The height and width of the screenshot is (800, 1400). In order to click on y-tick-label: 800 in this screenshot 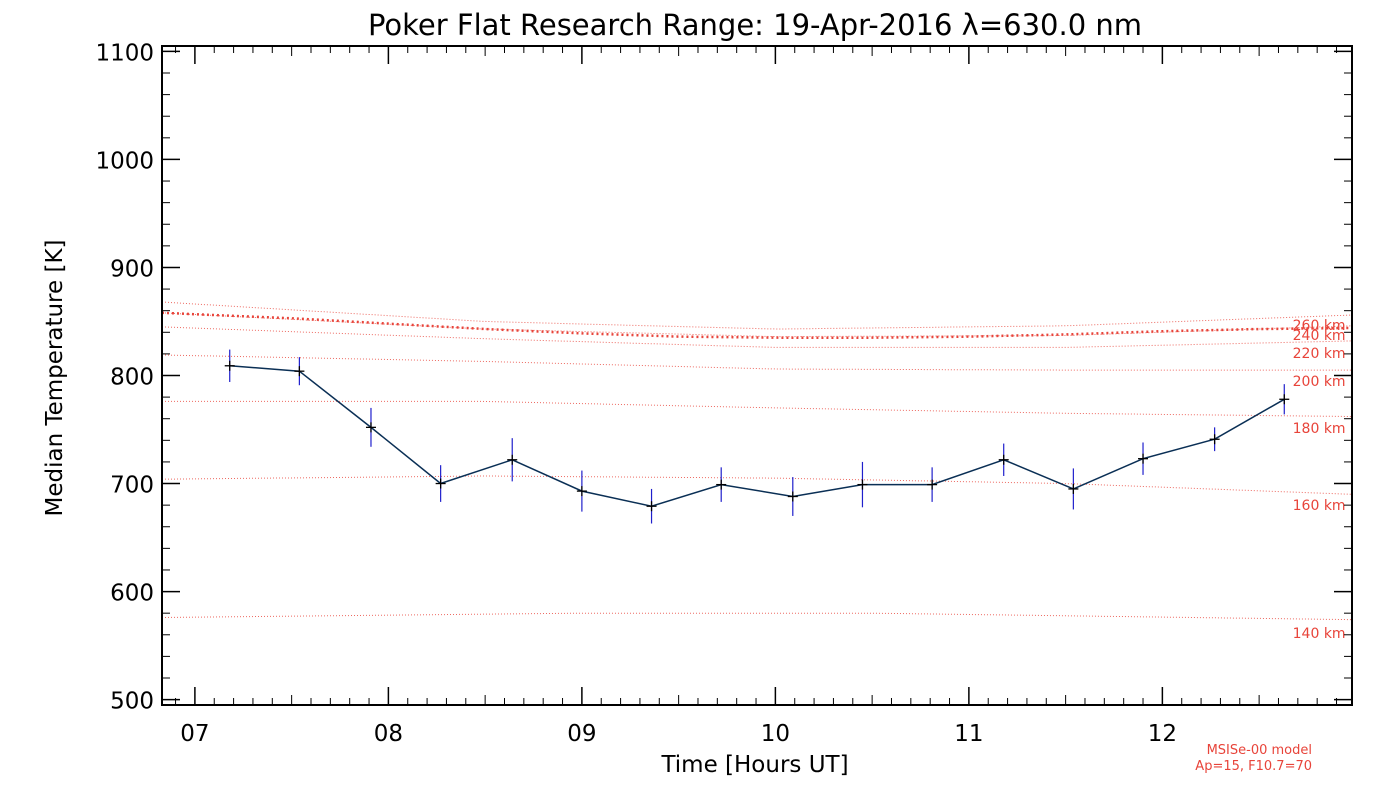, I will do `click(132, 378)`.